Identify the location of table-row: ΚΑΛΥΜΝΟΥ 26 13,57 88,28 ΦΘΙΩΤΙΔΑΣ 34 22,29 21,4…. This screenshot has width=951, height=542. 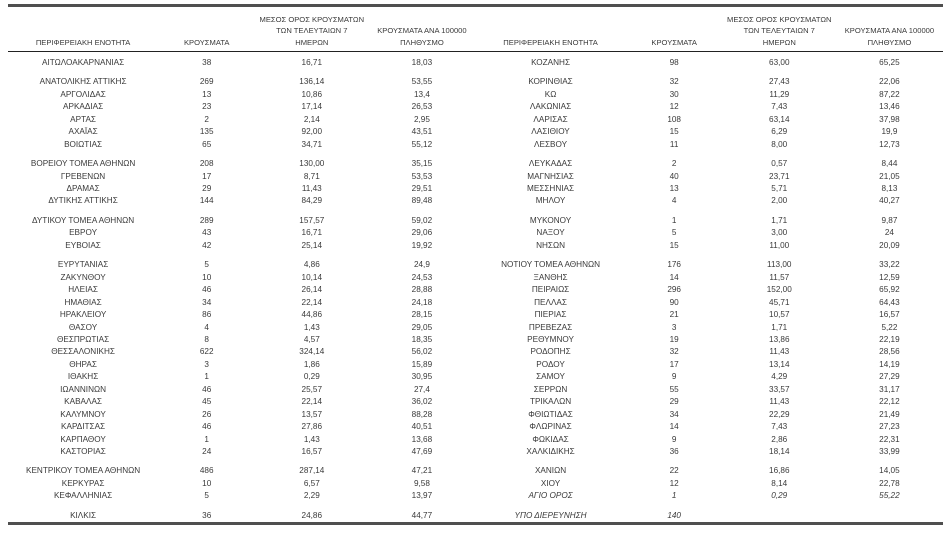
(475, 415).